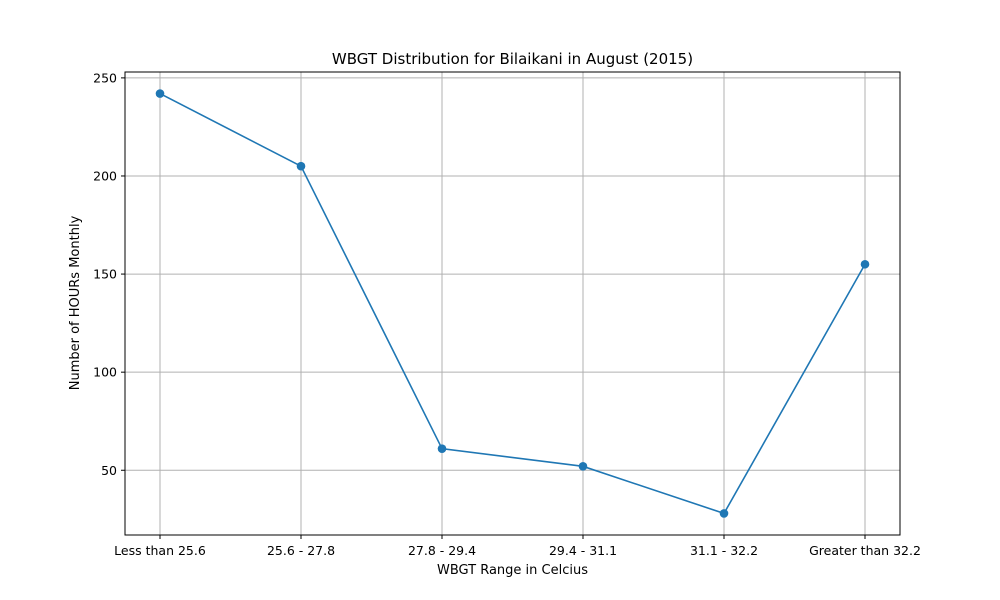 The width and height of the screenshot is (1000, 600). Describe the element at coordinates (109, 470) in the screenshot. I see `y-tick-label: 50` at that location.